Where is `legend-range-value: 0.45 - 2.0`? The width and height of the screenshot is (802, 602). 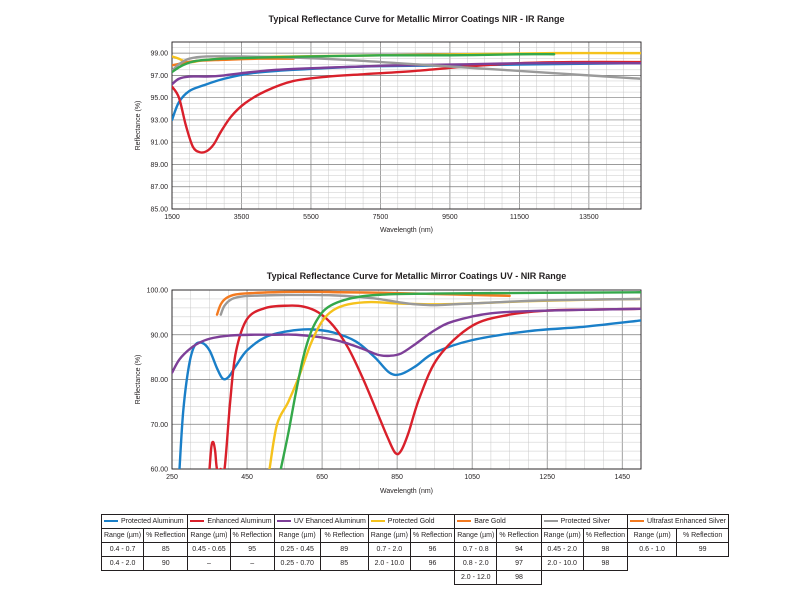 legend-range-value: 0.45 - 2.0 is located at coordinates (562, 549).